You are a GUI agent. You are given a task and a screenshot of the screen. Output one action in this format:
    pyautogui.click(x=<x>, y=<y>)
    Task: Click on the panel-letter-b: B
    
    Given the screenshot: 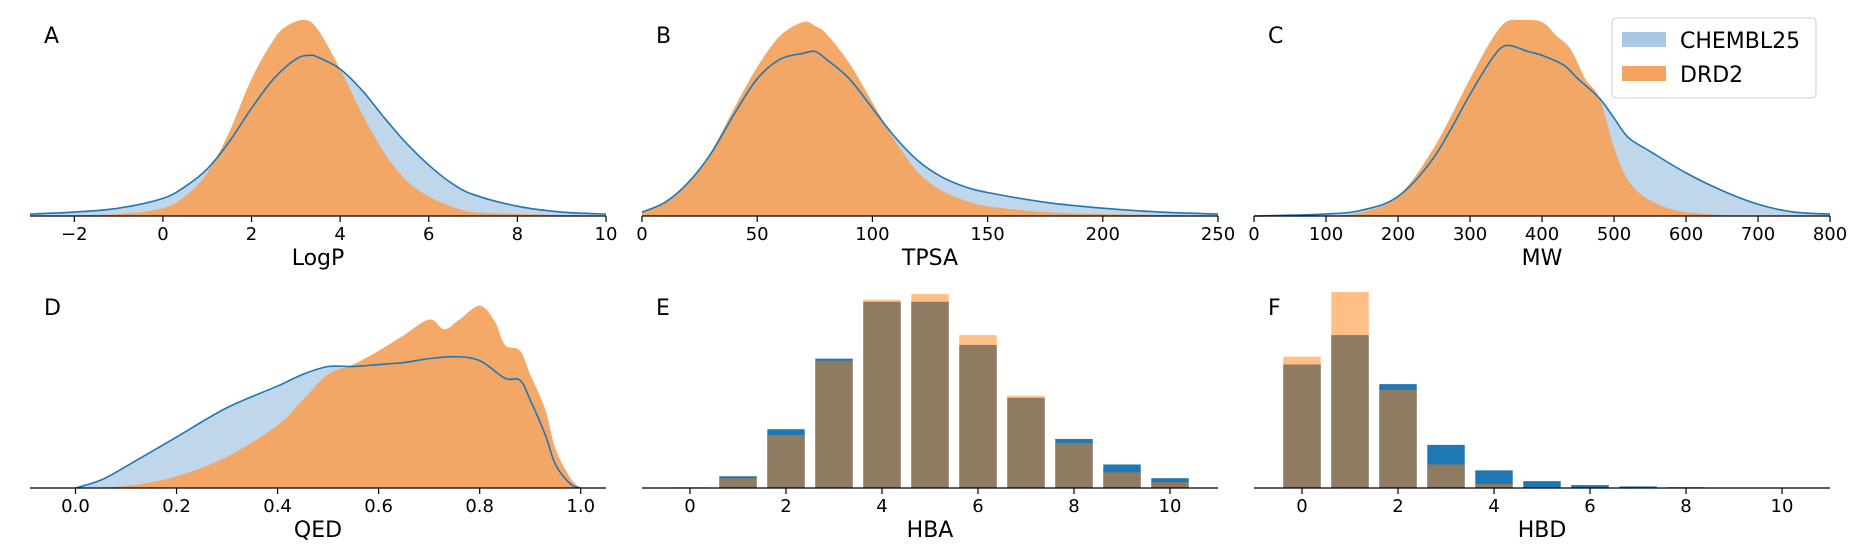 What is the action you would take?
    pyautogui.click(x=663, y=36)
    